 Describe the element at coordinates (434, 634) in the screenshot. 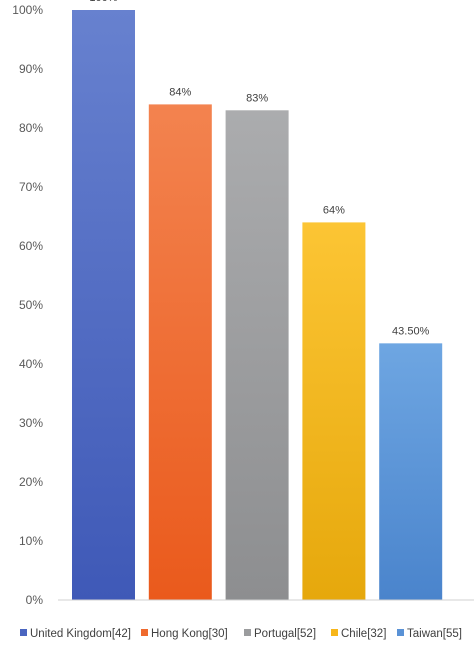

I see `legend-label-5: Taiwan[55]` at that location.